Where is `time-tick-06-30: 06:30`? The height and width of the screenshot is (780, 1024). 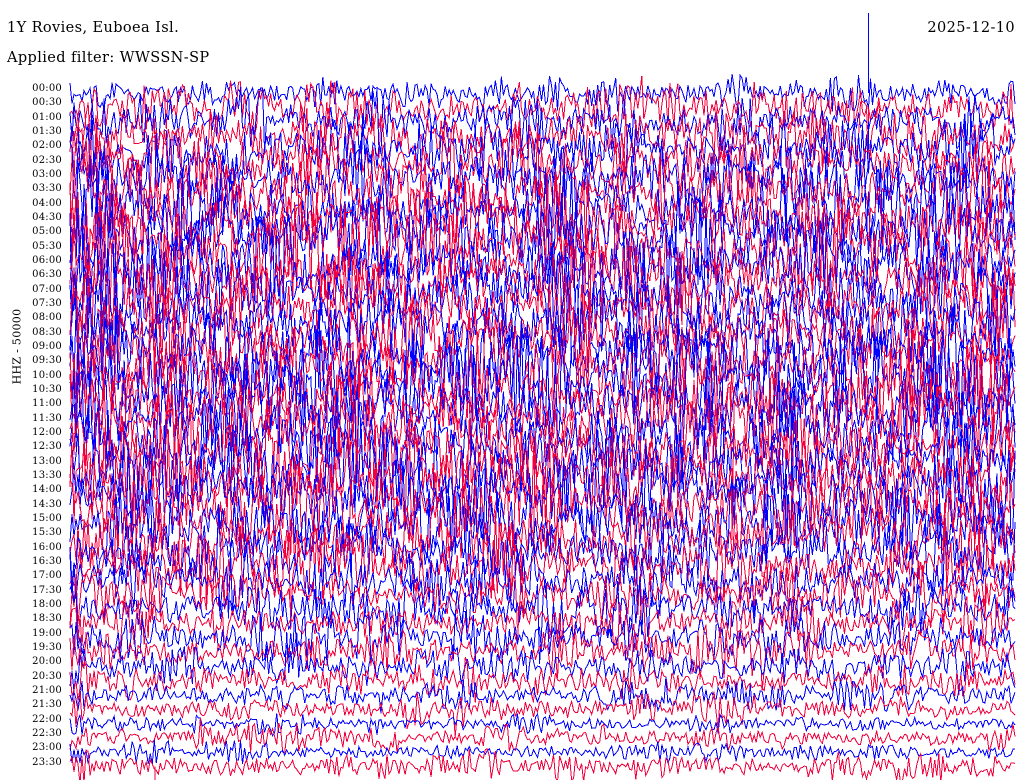 time-tick-06-30: 06:30 is located at coordinates (47, 275).